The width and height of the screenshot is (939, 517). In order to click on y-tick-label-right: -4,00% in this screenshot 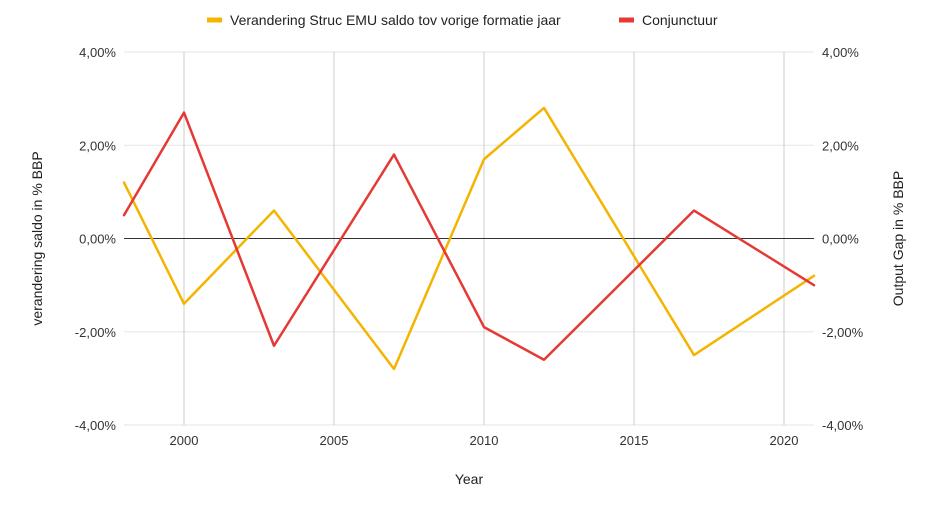, I will do `click(843, 425)`.